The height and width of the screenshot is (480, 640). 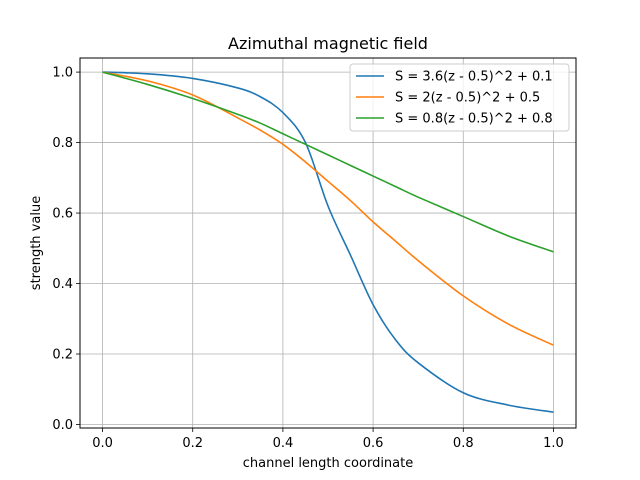 I want to click on legend-box, so click(x=459, y=97).